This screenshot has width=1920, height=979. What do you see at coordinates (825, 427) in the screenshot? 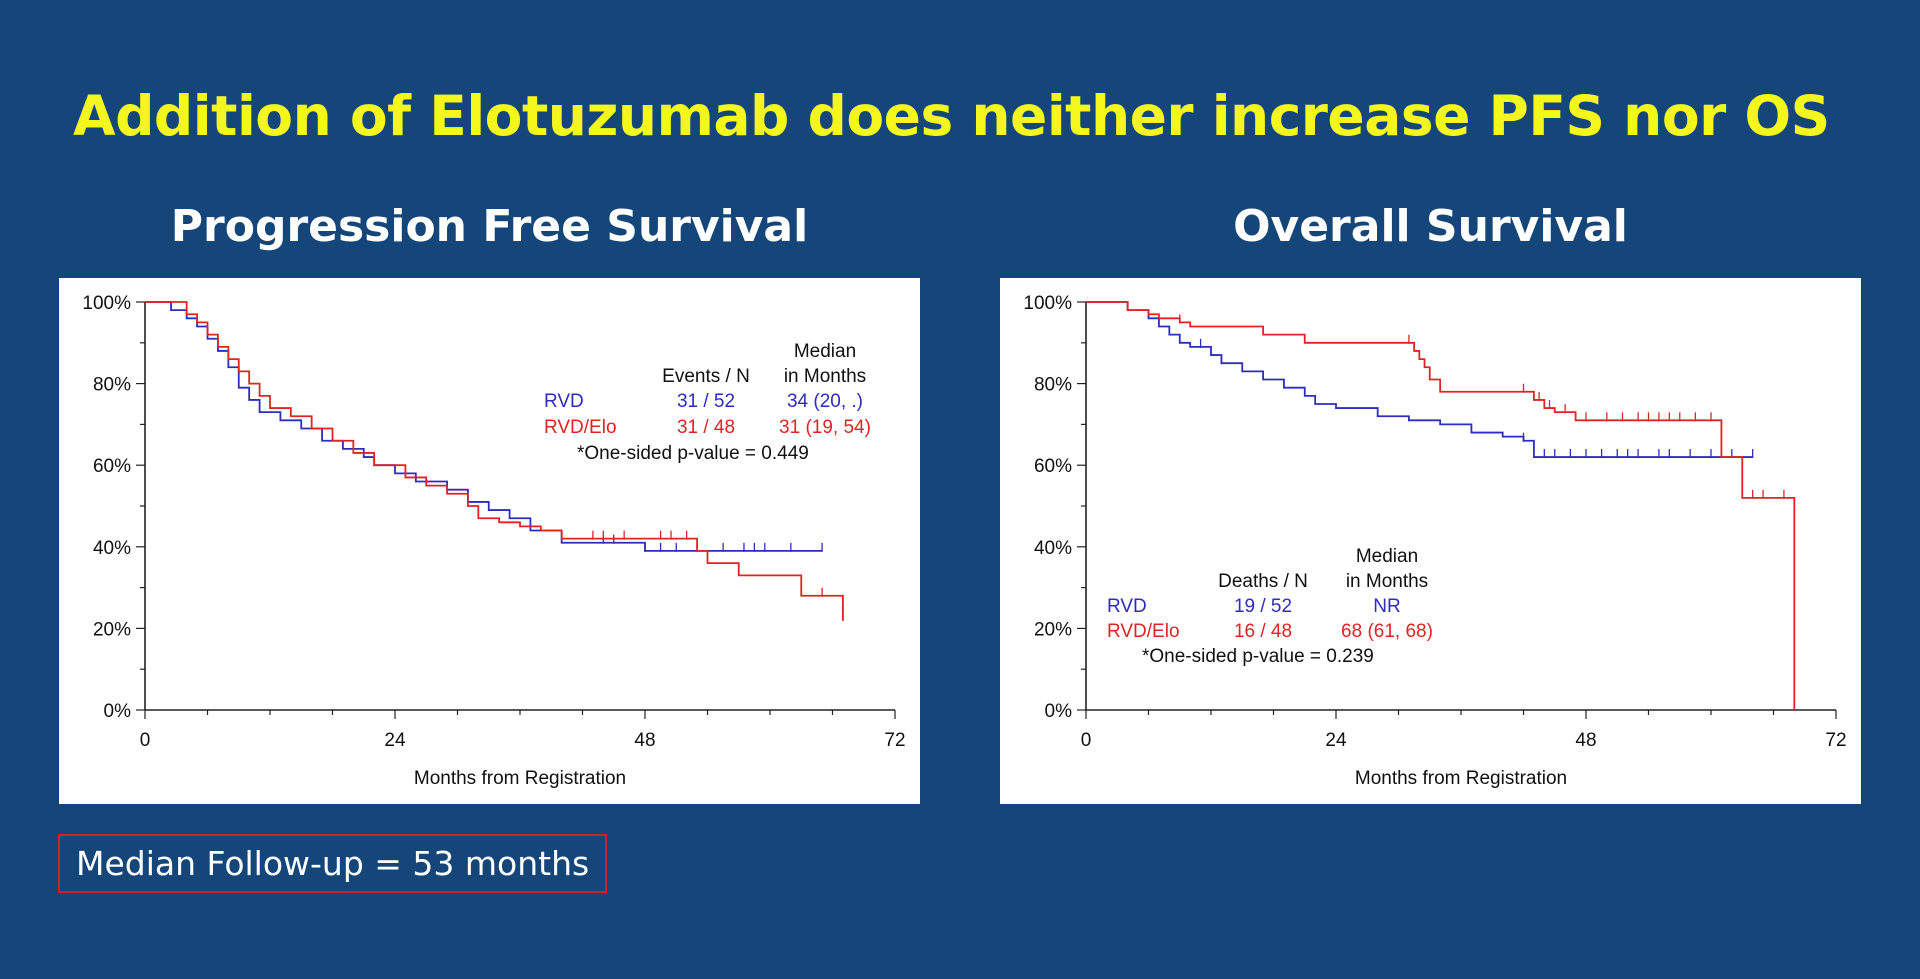
I see `legend-series-median: 31 (19, 54)` at bounding box center [825, 427].